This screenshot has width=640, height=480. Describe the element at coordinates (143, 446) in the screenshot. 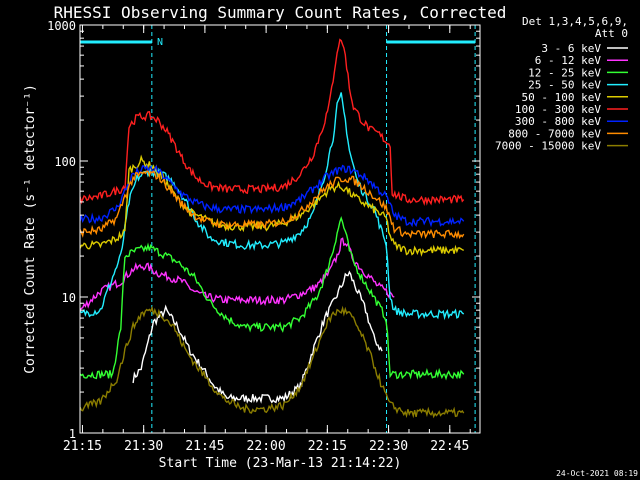

I see `x-tick-label-1: 21:30` at that location.